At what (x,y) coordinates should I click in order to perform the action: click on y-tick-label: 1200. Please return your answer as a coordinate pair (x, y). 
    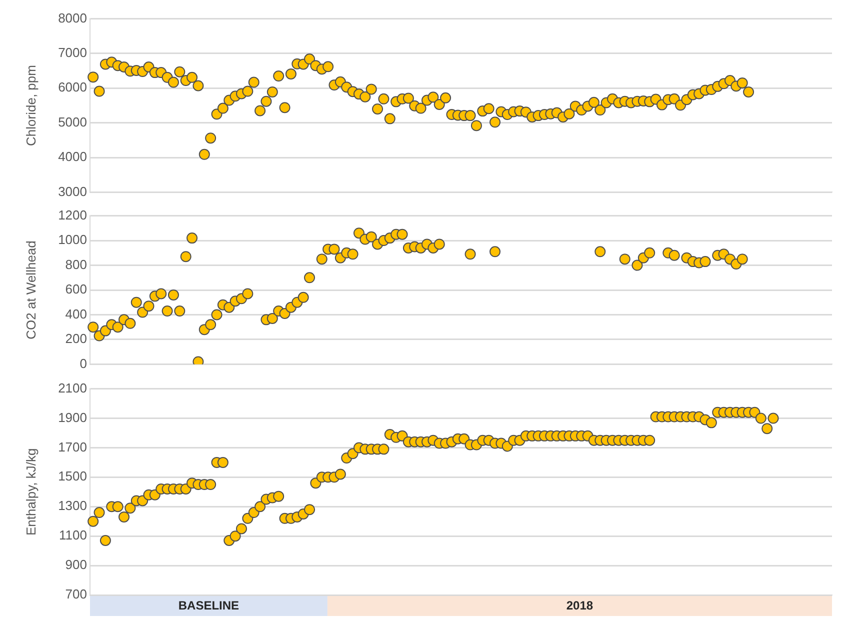
    Looking at the image, I should click on (72, 214).